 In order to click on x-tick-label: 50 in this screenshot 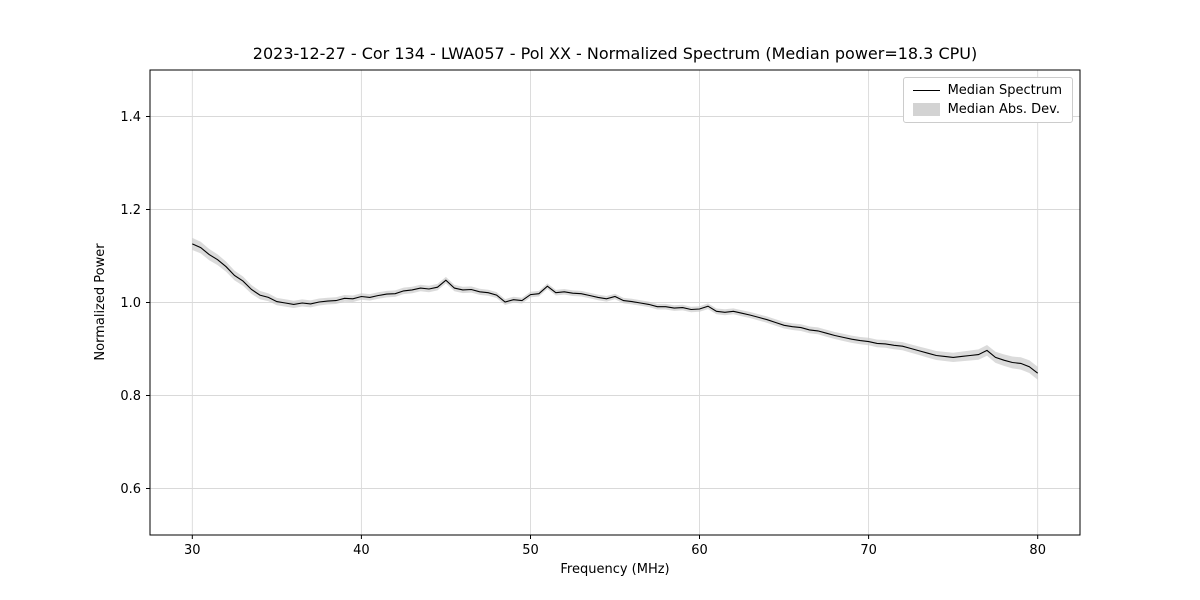, I will do `click(530, 550)`.